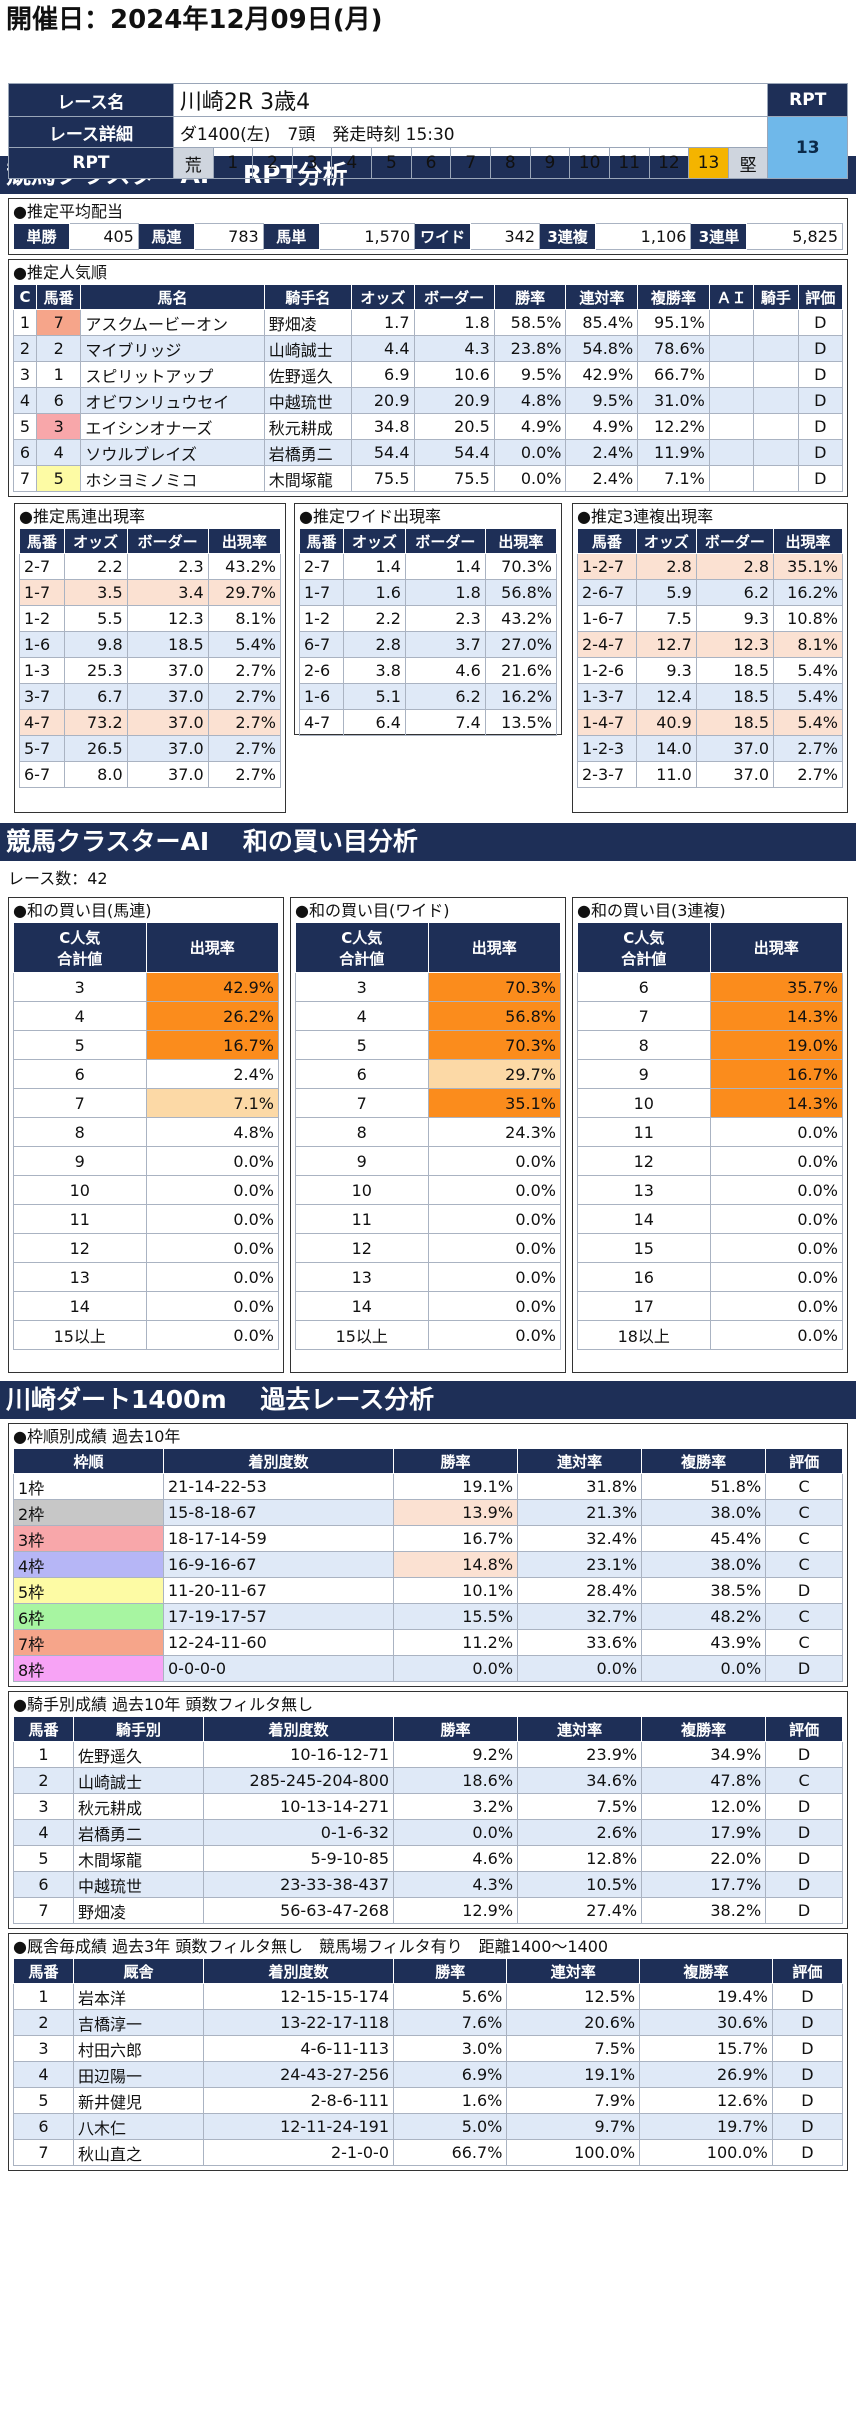  I want to click on trainer-cell: 3, so click(43, 2048).